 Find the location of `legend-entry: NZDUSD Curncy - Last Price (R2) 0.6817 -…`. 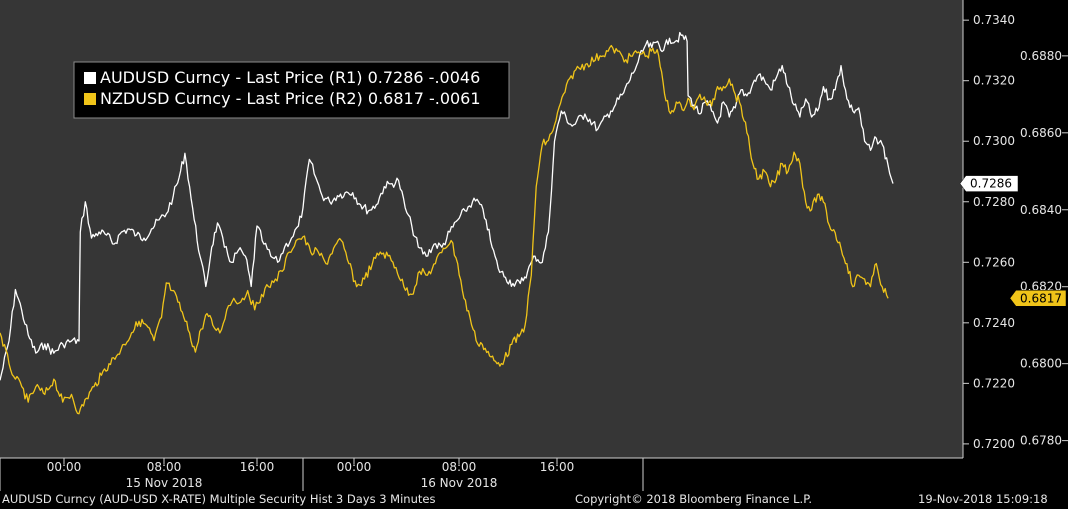

legend-entry: NZDUSD Curncy - Last Price (R2) 0.6817 -… is located at coordinates (290, 98).